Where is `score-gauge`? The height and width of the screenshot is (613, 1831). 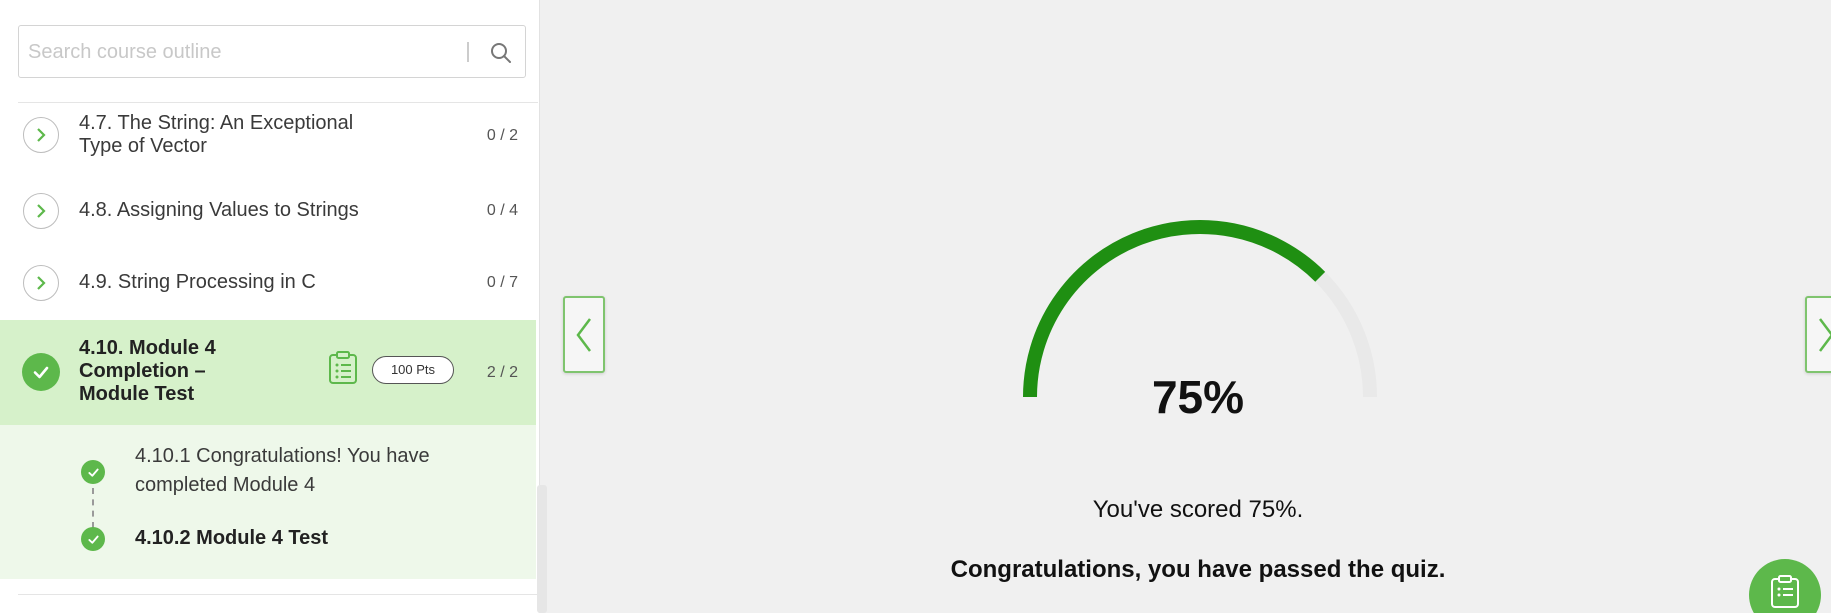 score-gauge is located at coordinates (1200, 309).